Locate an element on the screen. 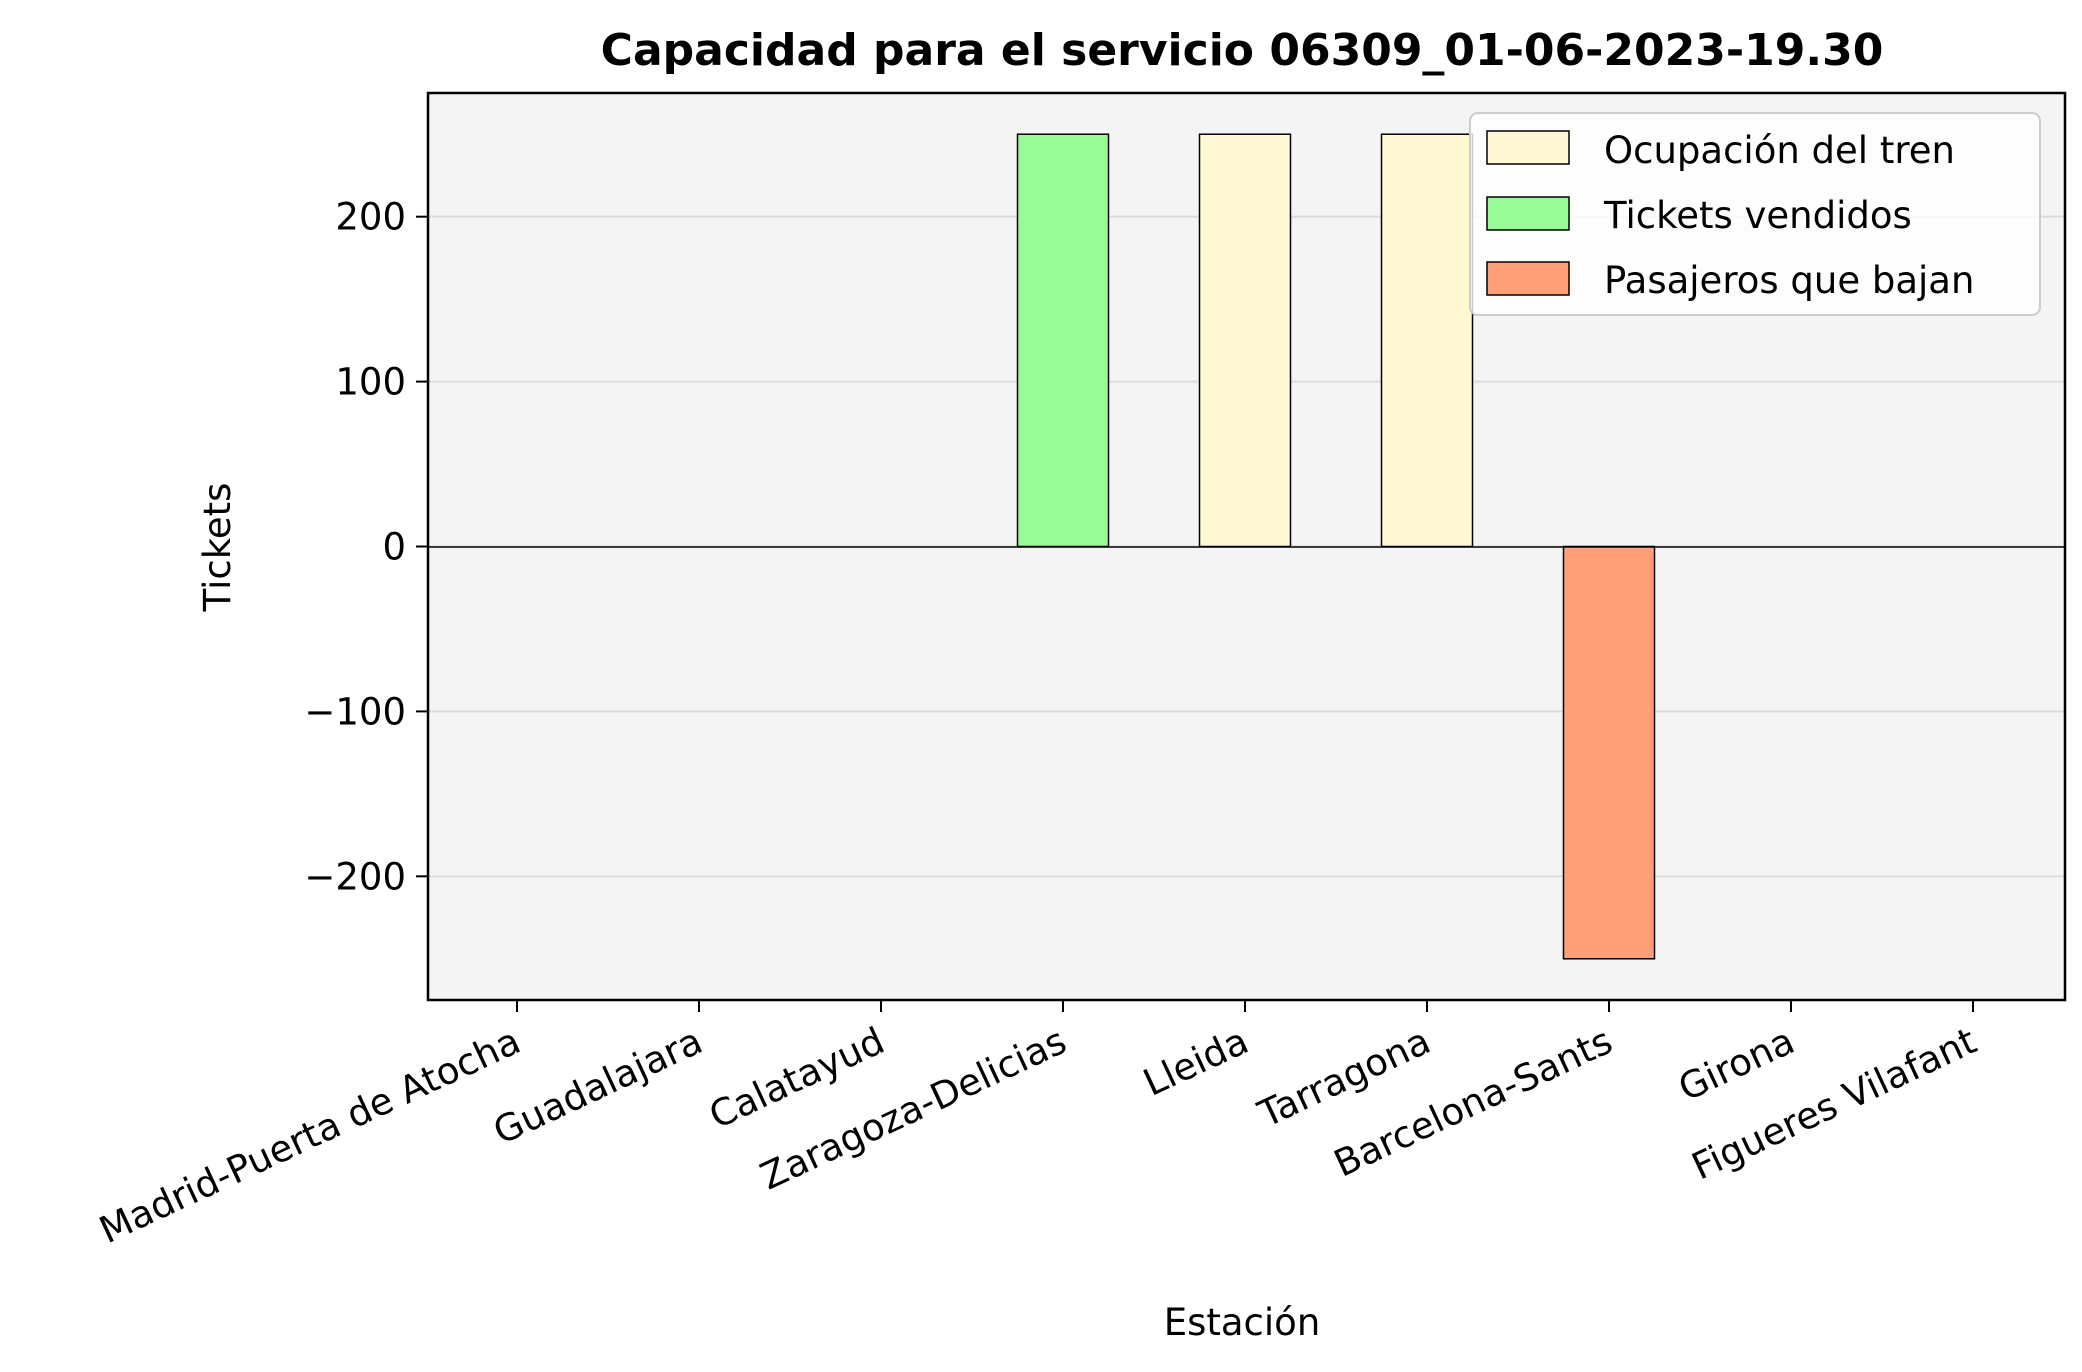  x-axis-label: Estación is located at coordinates (1242, 1322).